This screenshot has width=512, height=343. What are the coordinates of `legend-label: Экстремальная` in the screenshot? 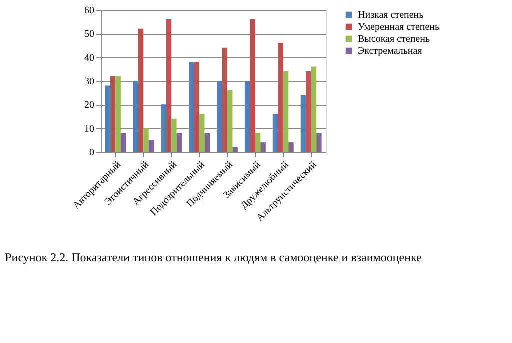 It's located at (390, 51).